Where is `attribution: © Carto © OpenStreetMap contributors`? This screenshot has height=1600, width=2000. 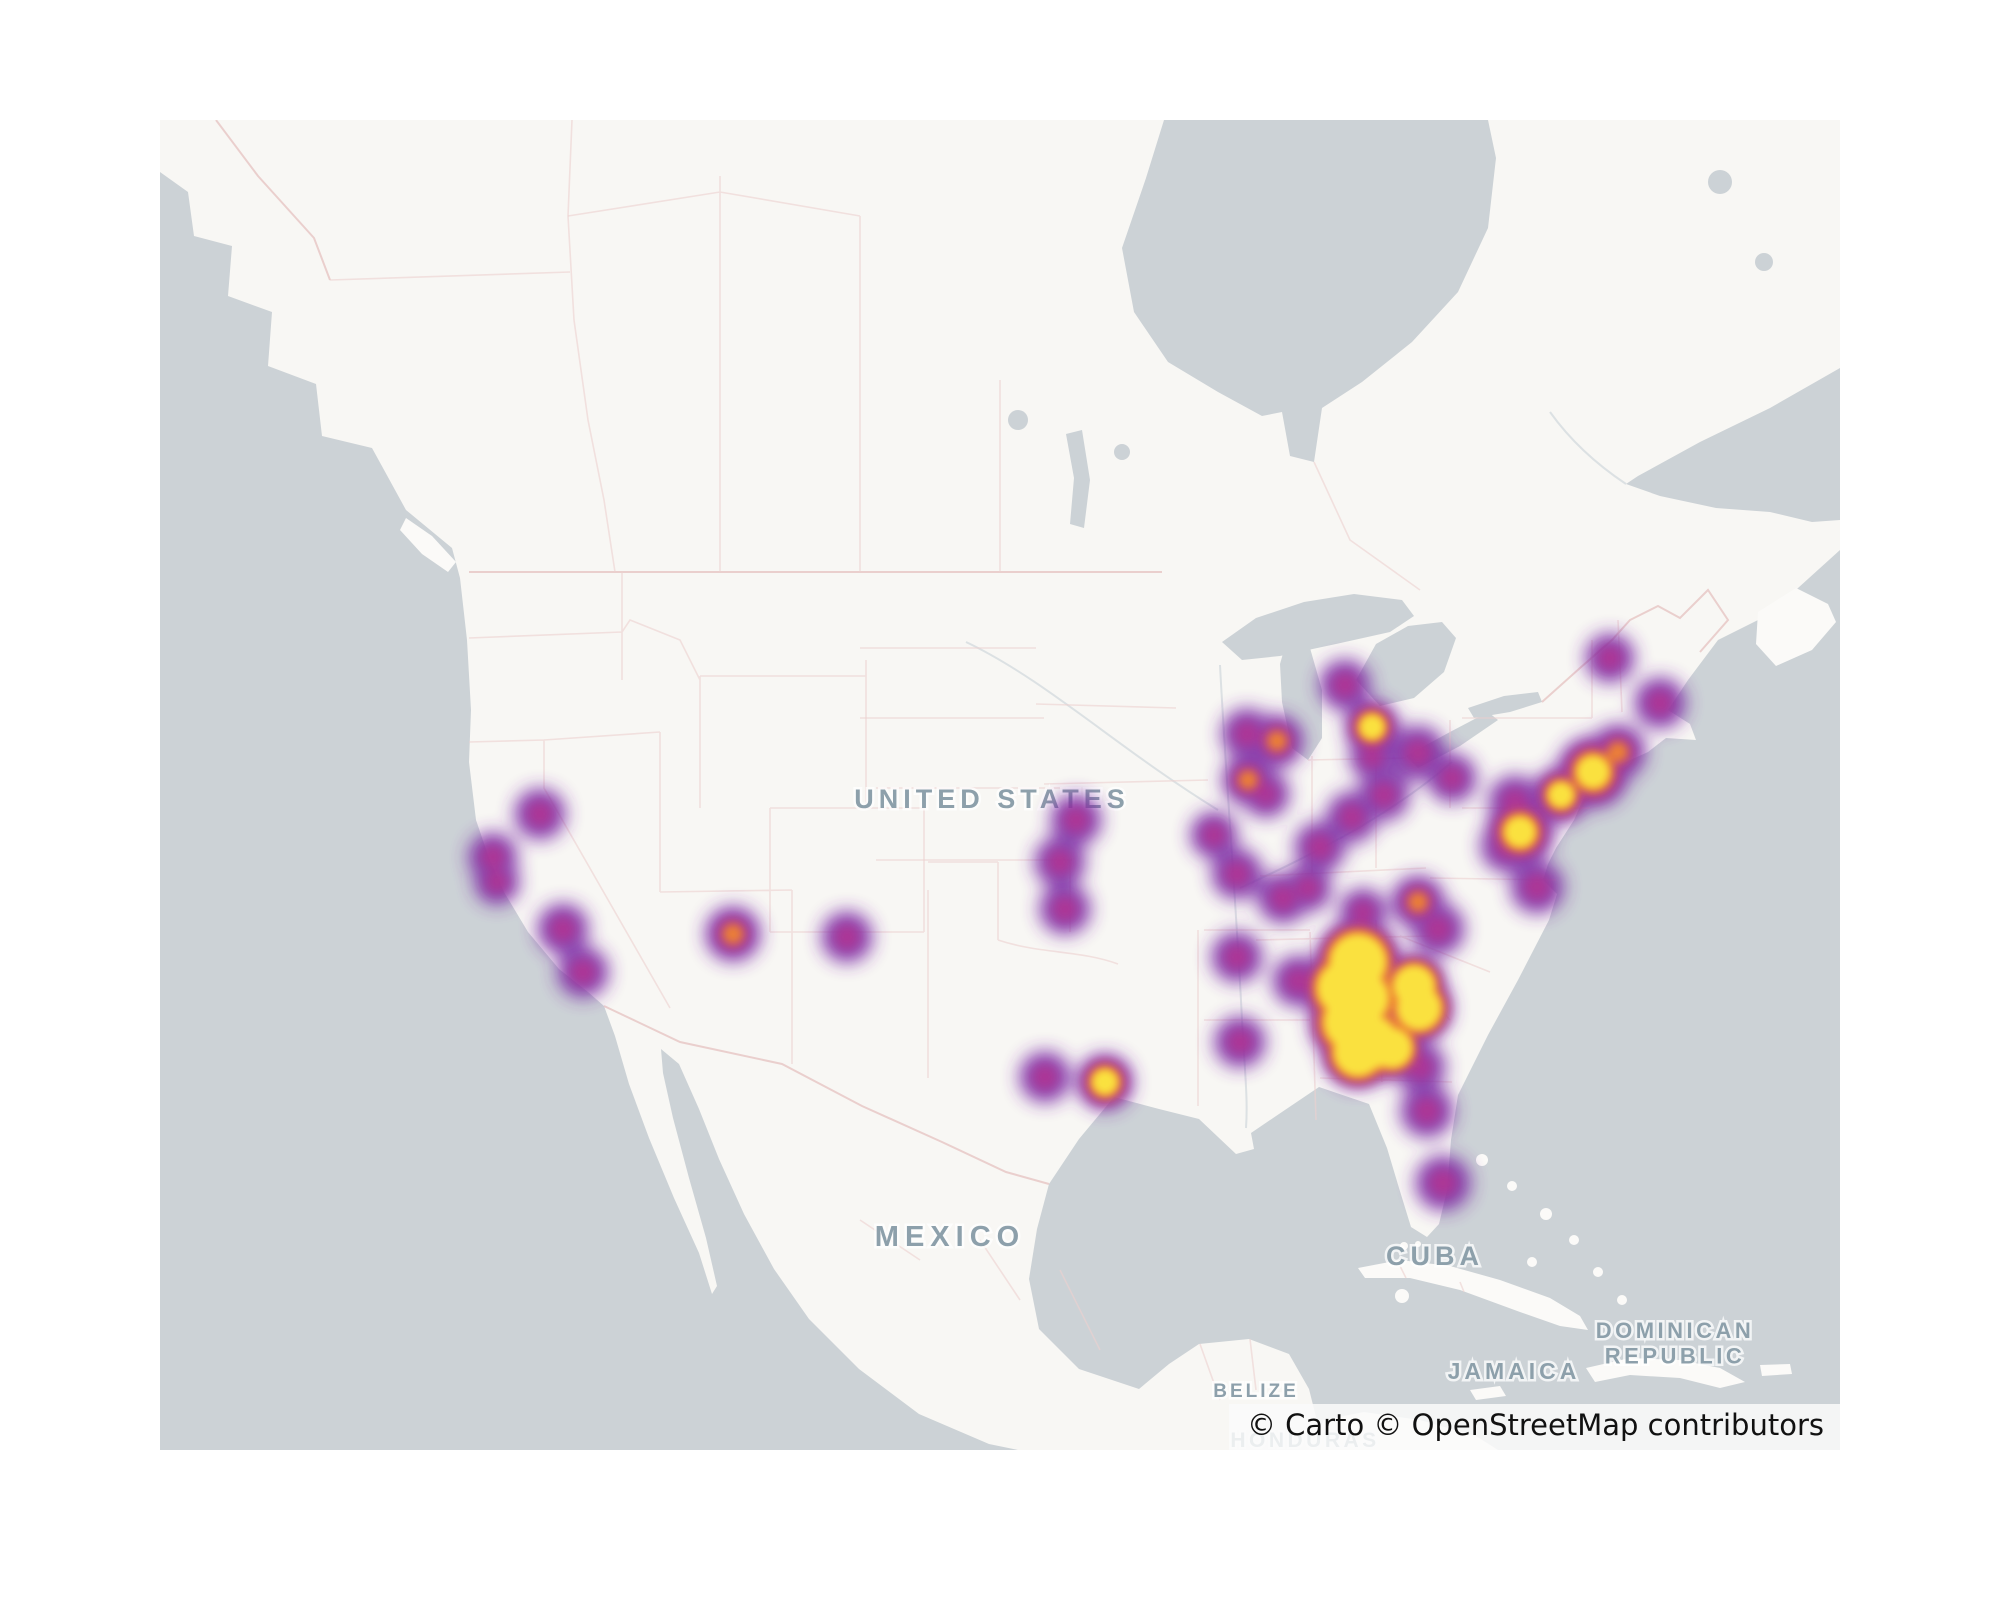 attribution: © Carto © OpenStreetMap contributors is located at coordinates (1534, 1427).